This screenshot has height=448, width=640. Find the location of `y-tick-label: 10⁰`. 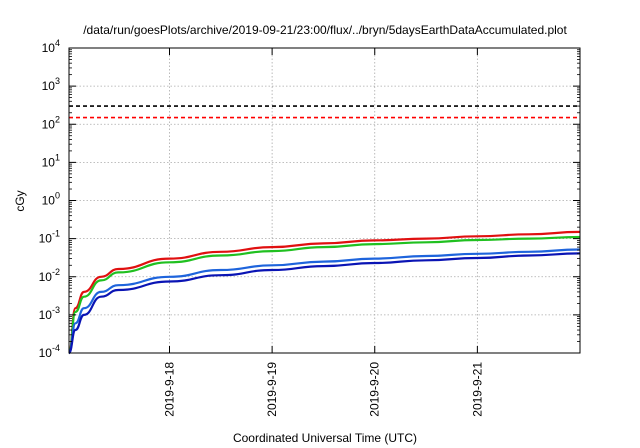

y-tick-label: 10⁰ is located at coordinates (51, 199).